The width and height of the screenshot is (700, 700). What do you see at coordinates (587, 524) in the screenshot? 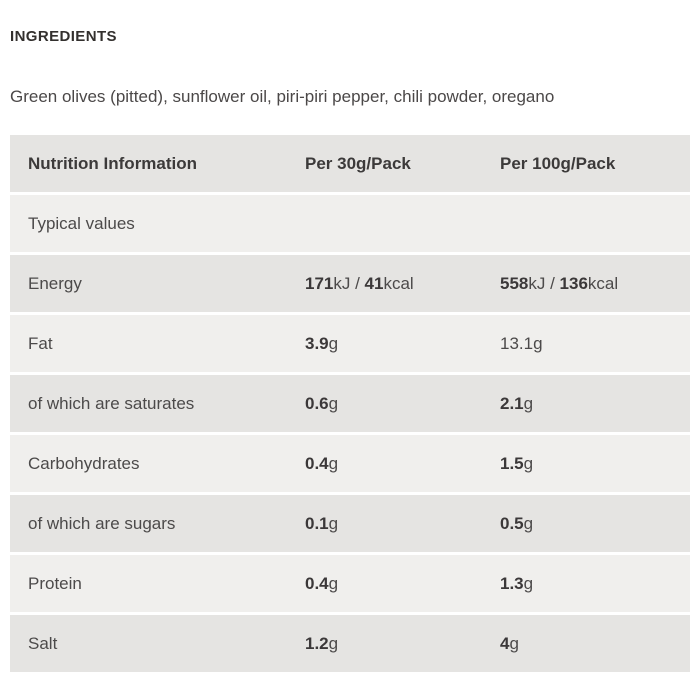
I see `value-per-100g: 0.5g` at bounding box center [587, 524].